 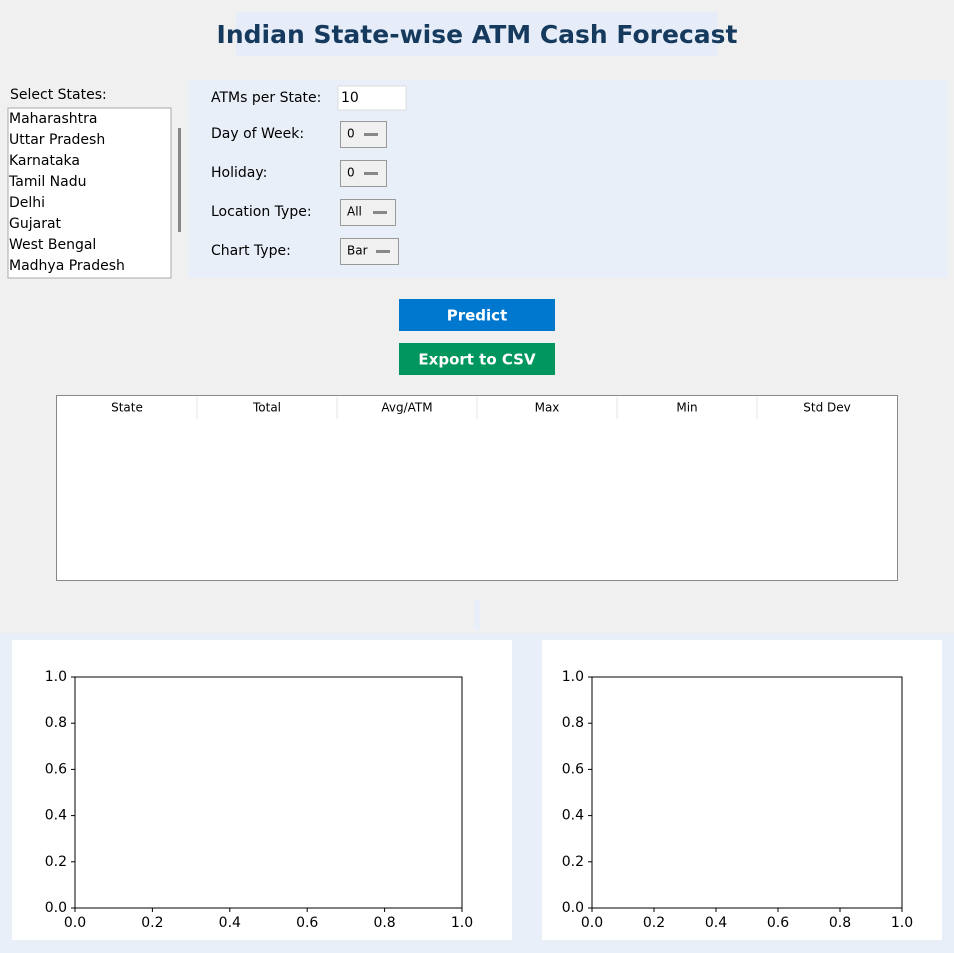 What do you see at coordinates (89, 193) in the screenshot?
I see `states-listbox` at bounding box center [89, 193].